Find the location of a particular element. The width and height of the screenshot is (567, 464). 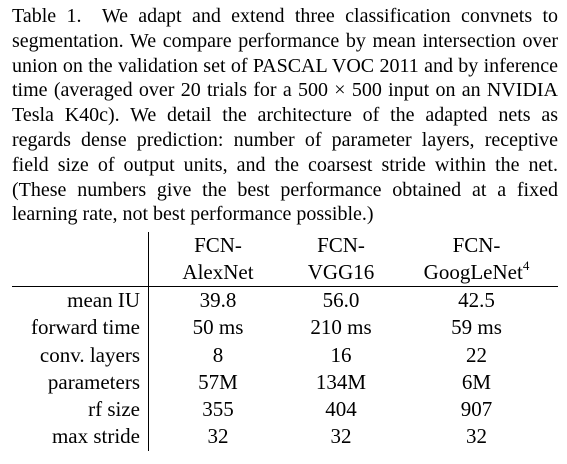

table-cell: 42.5 is located at coordinates (476, 300).